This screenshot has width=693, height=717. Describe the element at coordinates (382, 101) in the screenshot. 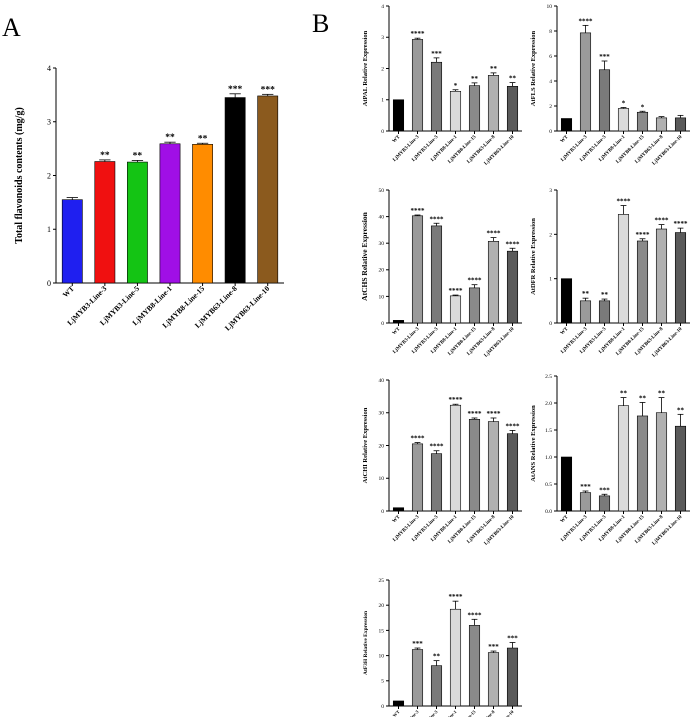

I see `atpal-y-tick-label: 1` at that location.